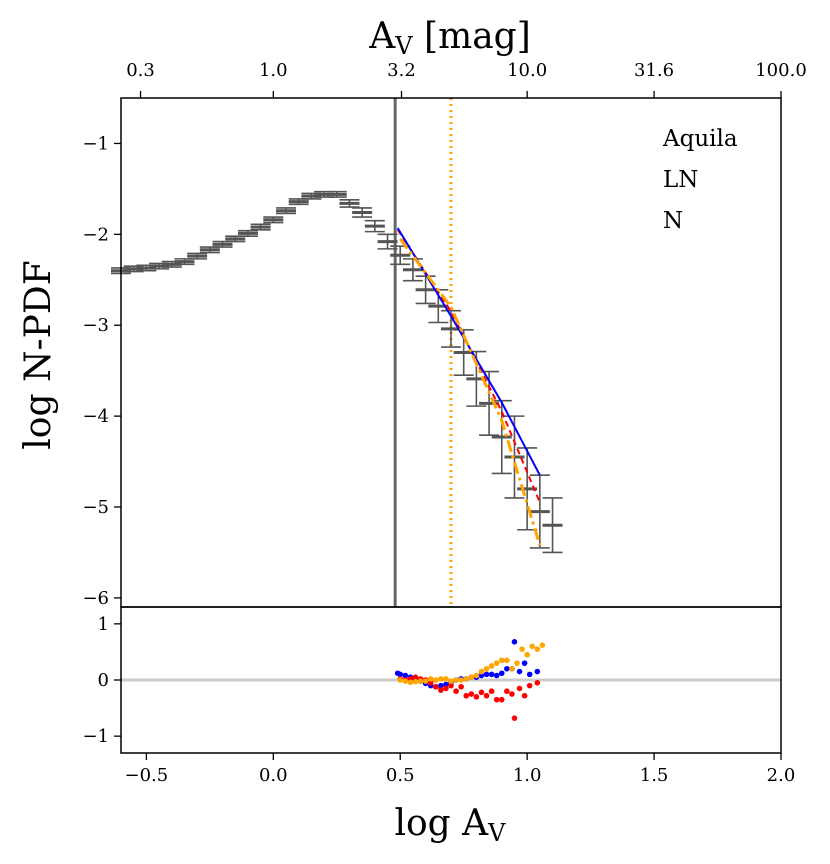 The width and height of the screenshot is (830, 864). Describe the element at coordinates (103, 680) in the screenshot. I see `resid-y-tick-label: 0` at that location.